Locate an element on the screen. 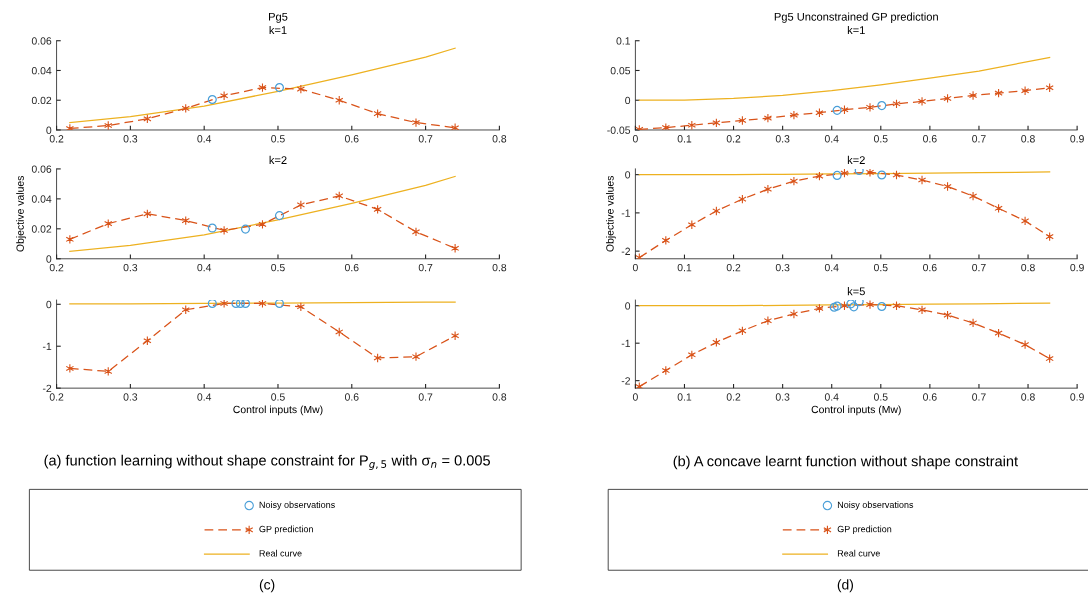  text: (a) function learning without shape constraint for P$_{g,5}$ with σ$_{n}$ = 0.005 is located at coordinates (267, 462).